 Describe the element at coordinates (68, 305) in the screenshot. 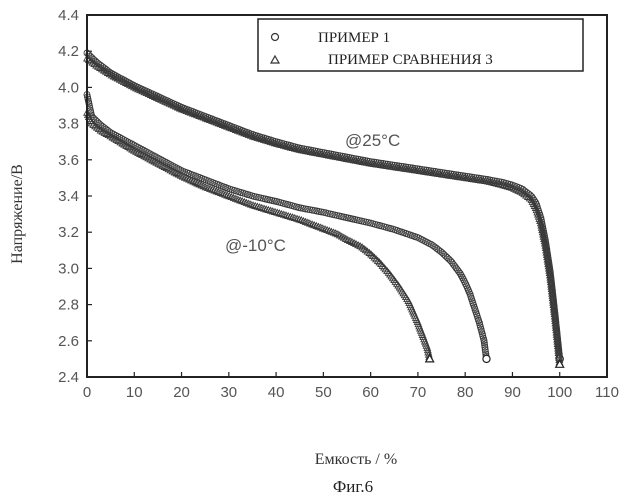

I see `y-tick-label: 2.8` at that location.